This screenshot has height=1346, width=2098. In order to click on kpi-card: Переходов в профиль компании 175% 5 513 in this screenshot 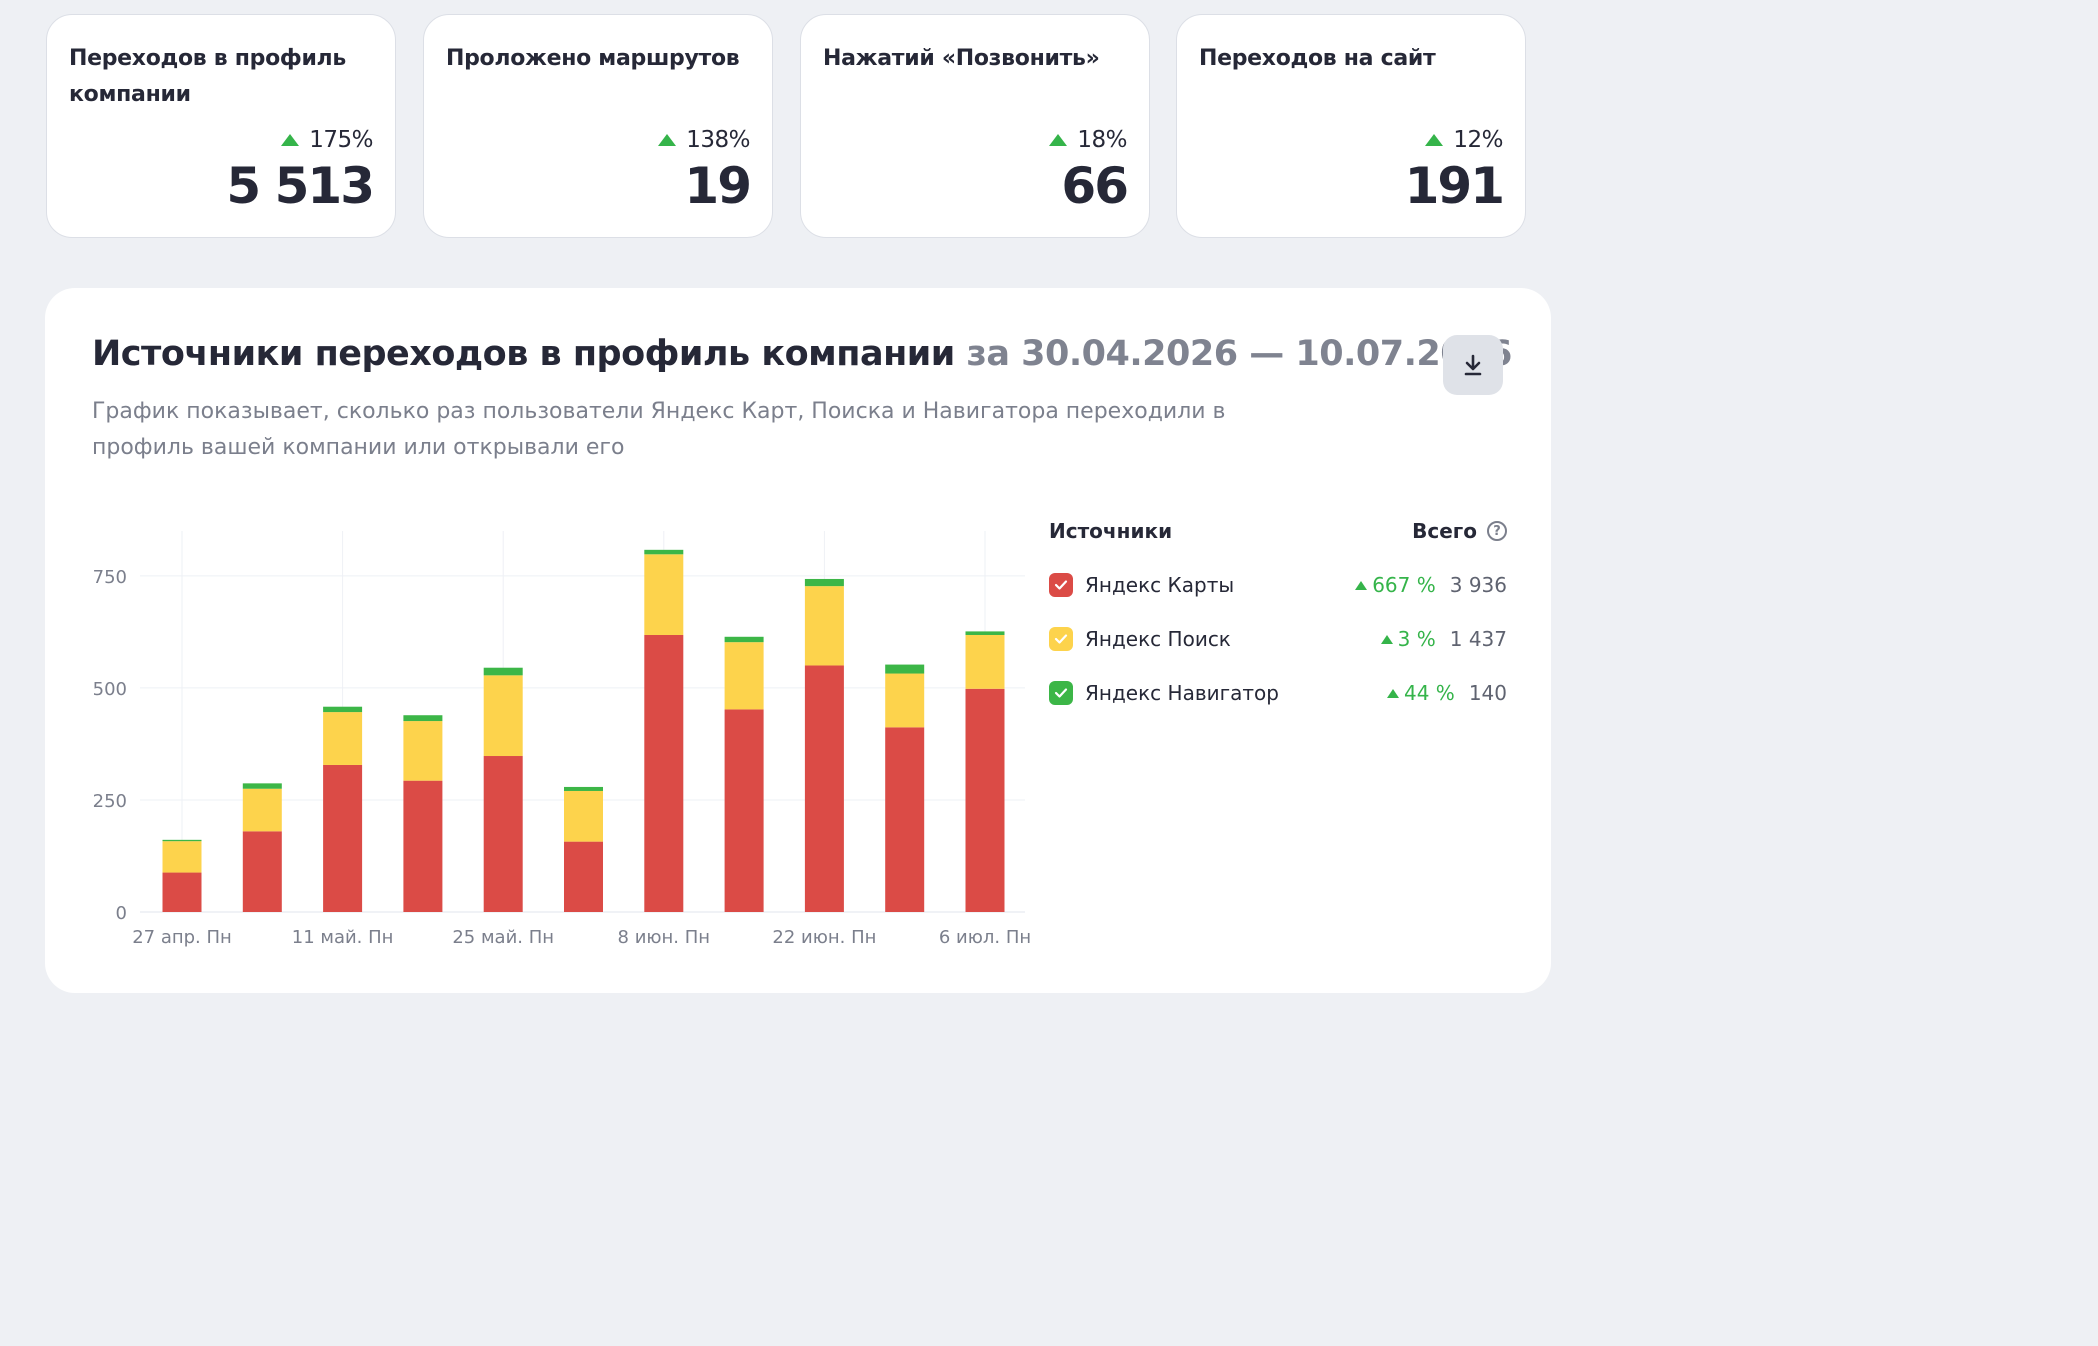, I will do `click(221, 126)`.